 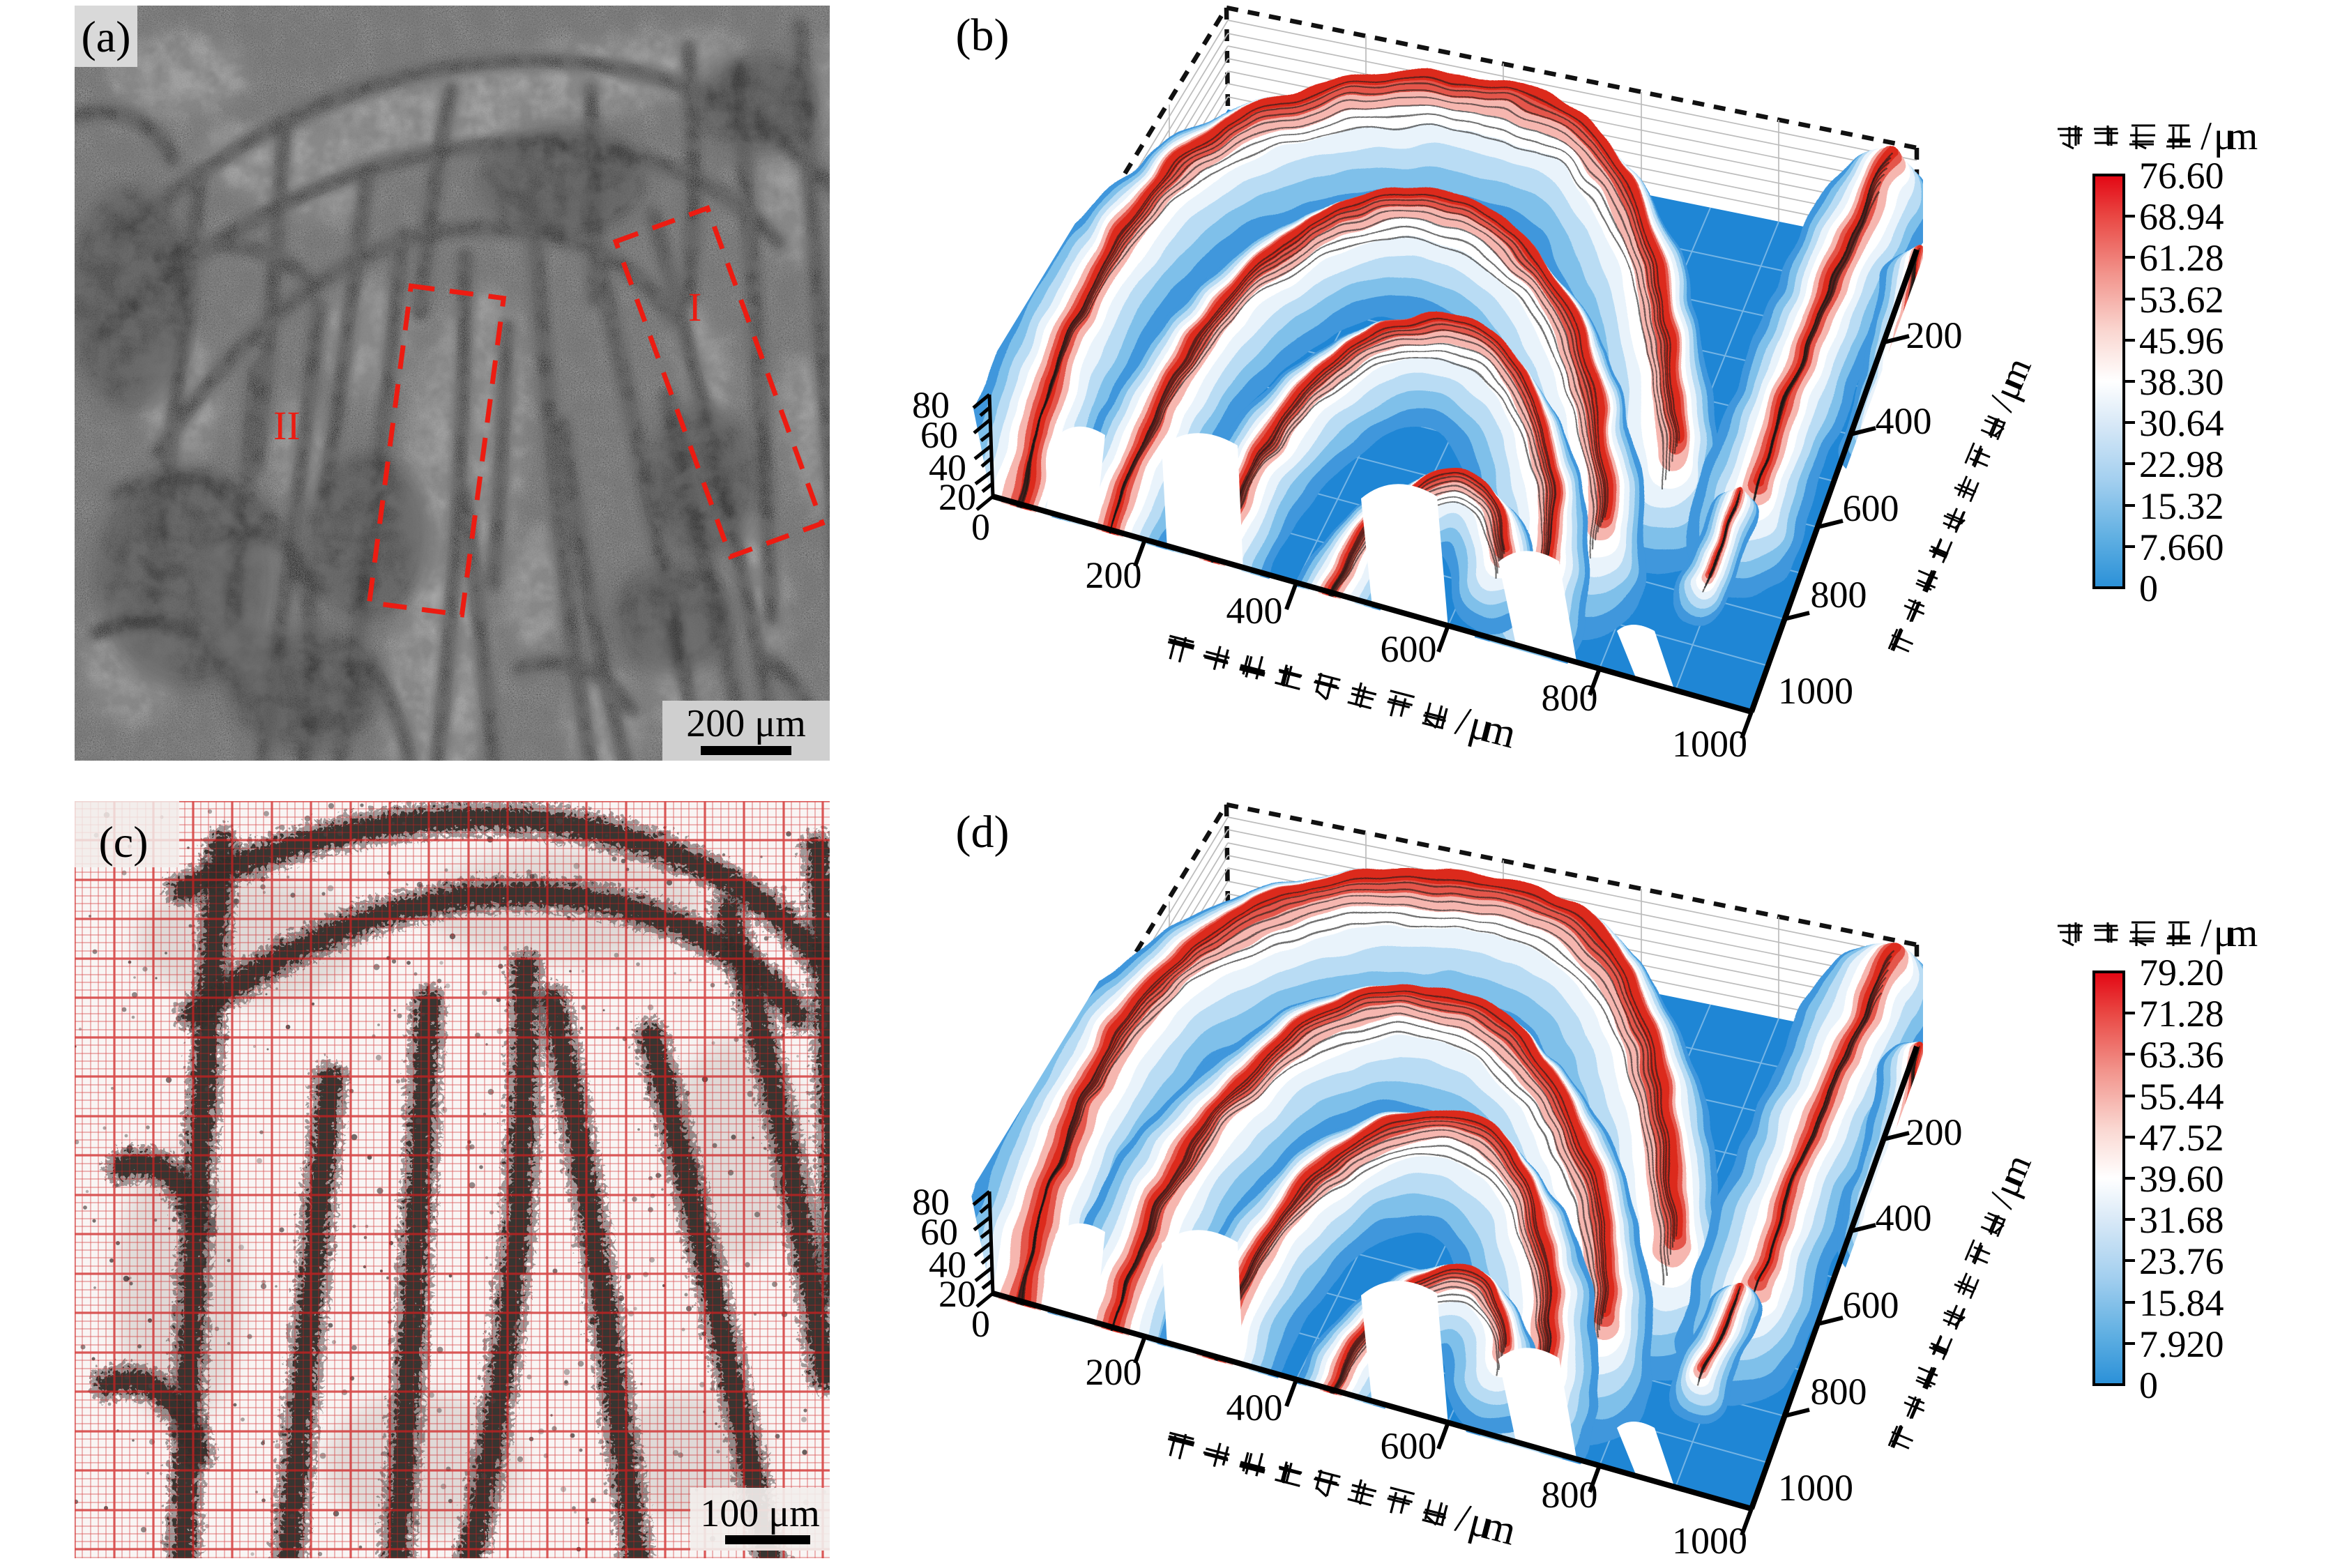 What do you see at coordinates (2182, 1138) in the screenshot?
I see `svg-text: 47.52` at bounding box center [2182, 1138].